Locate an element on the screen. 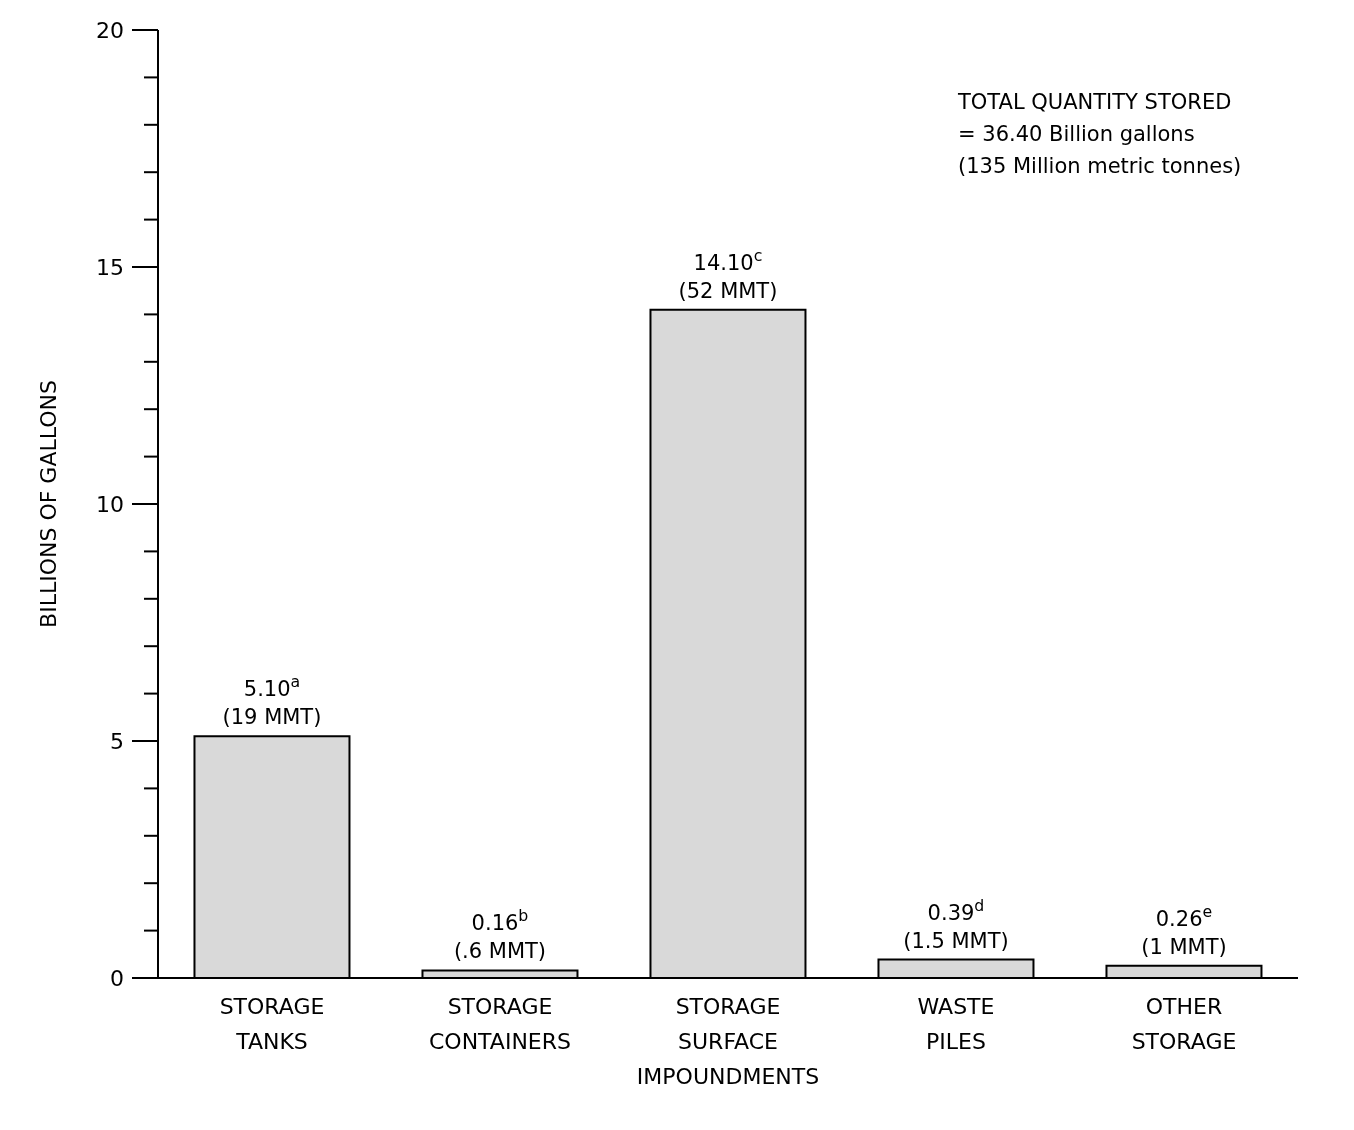  data-label: 0.16$^{b}$ (.6 MMT) is located at coordinates (500, 934).